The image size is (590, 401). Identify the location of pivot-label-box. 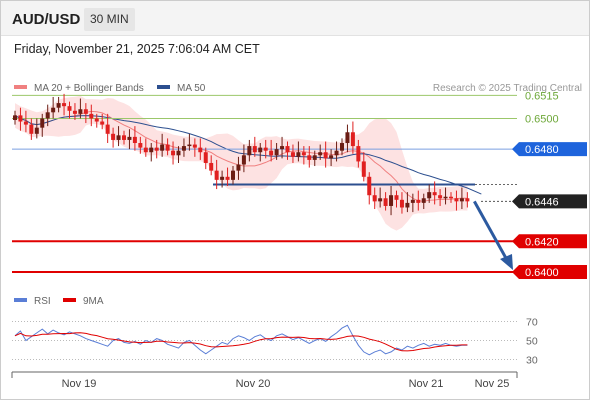
(549, 149).